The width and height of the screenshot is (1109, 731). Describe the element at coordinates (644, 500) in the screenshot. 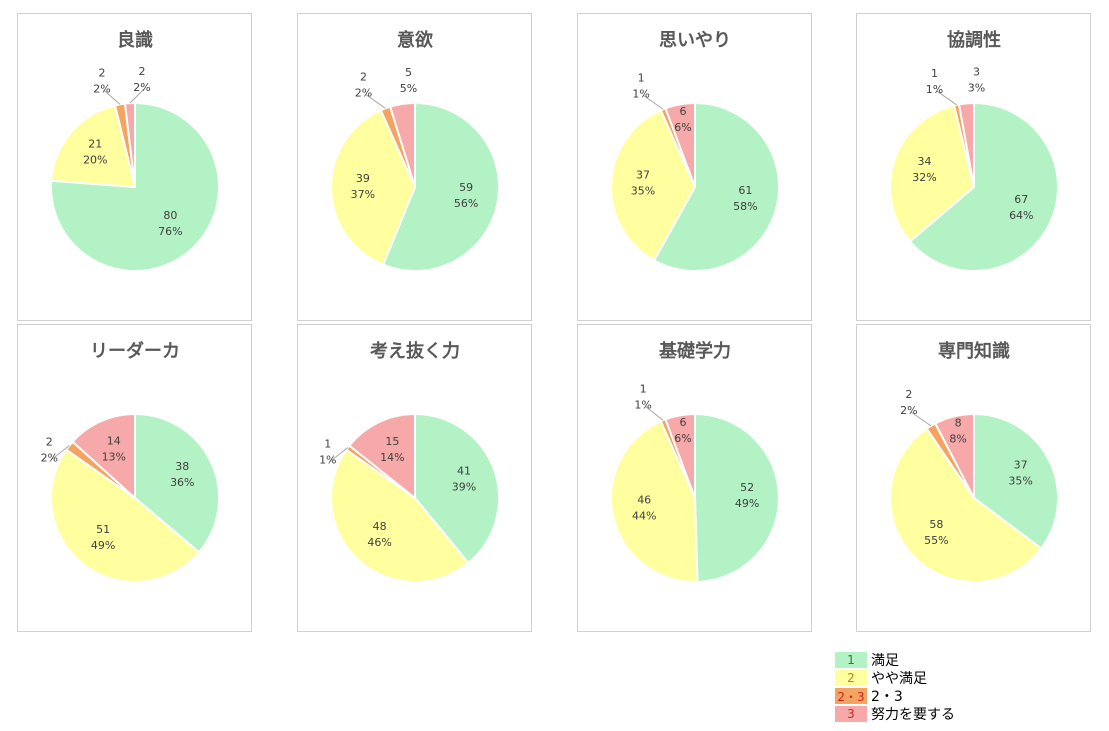

I see `data-label-value: 46` at that location.